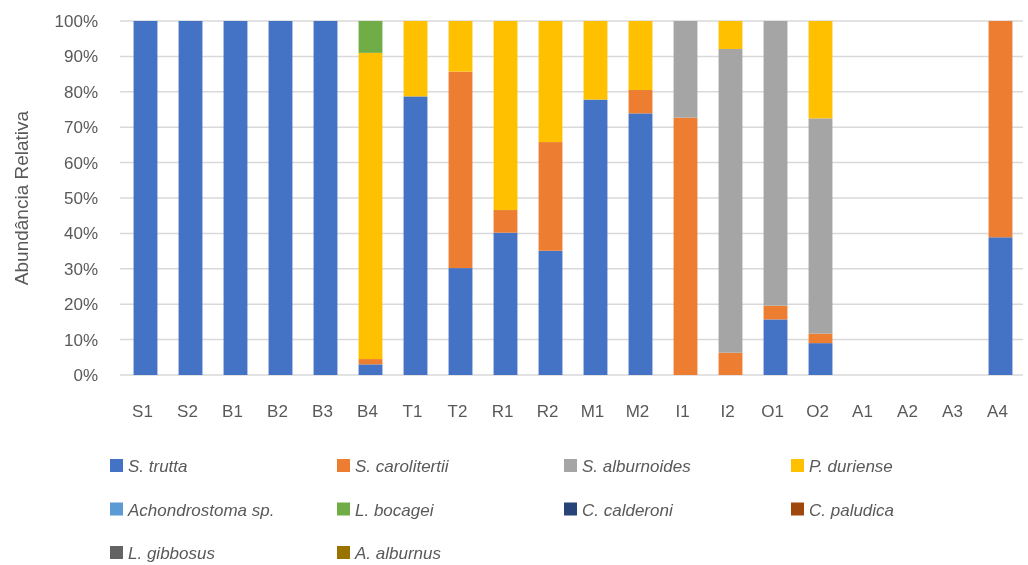 This screenshot has width=1028, height=565. Describe the element at coordinates (158, 466) in the screenshot. I see `legend-label: S. trutta` at that location.